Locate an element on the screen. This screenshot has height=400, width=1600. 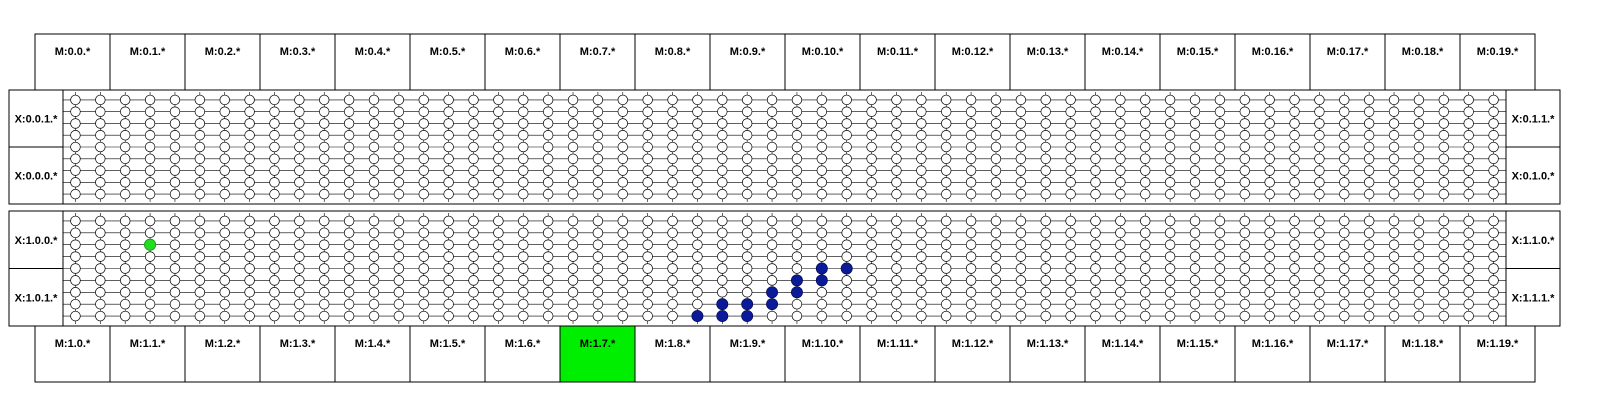
top-module-label: M:0.9.* is located at coordinates (748, 52).